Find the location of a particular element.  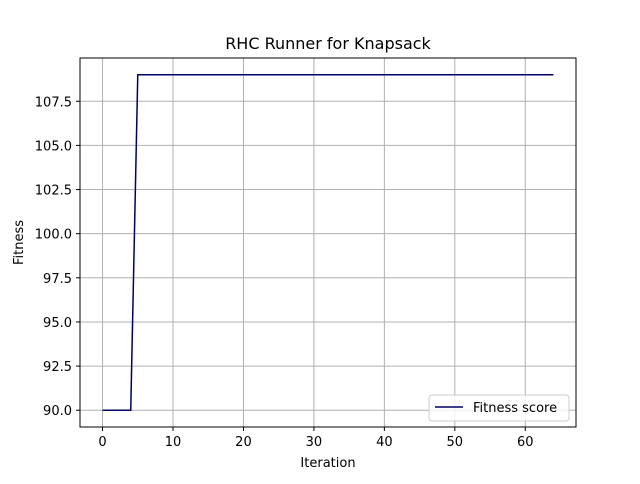

y-tick-label: 105.0 is located at coordinates (53, 146).